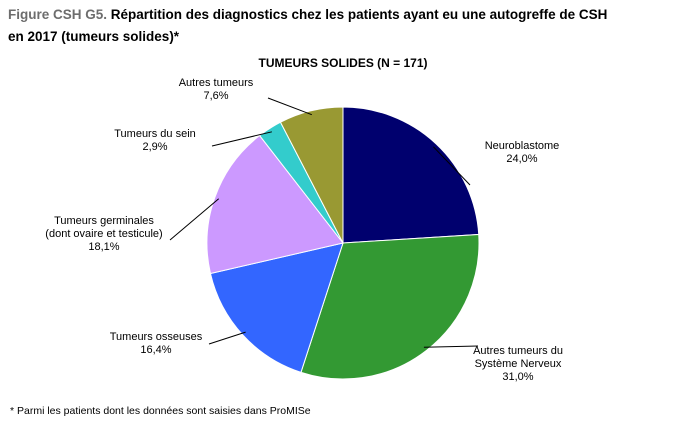 This screenshot has width=681, height=430. I want to click on slice-label: Autres tumeurs du Système Nerveux 31,0%, so click(518, 364).